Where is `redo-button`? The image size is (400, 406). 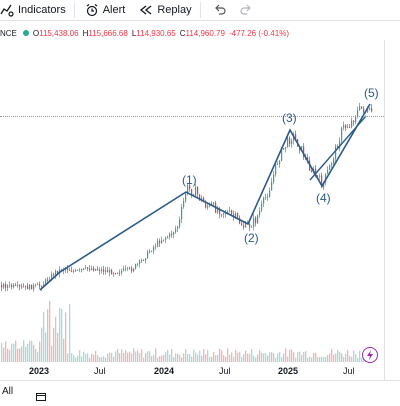
redo-button is located at coordinates (246, 10).